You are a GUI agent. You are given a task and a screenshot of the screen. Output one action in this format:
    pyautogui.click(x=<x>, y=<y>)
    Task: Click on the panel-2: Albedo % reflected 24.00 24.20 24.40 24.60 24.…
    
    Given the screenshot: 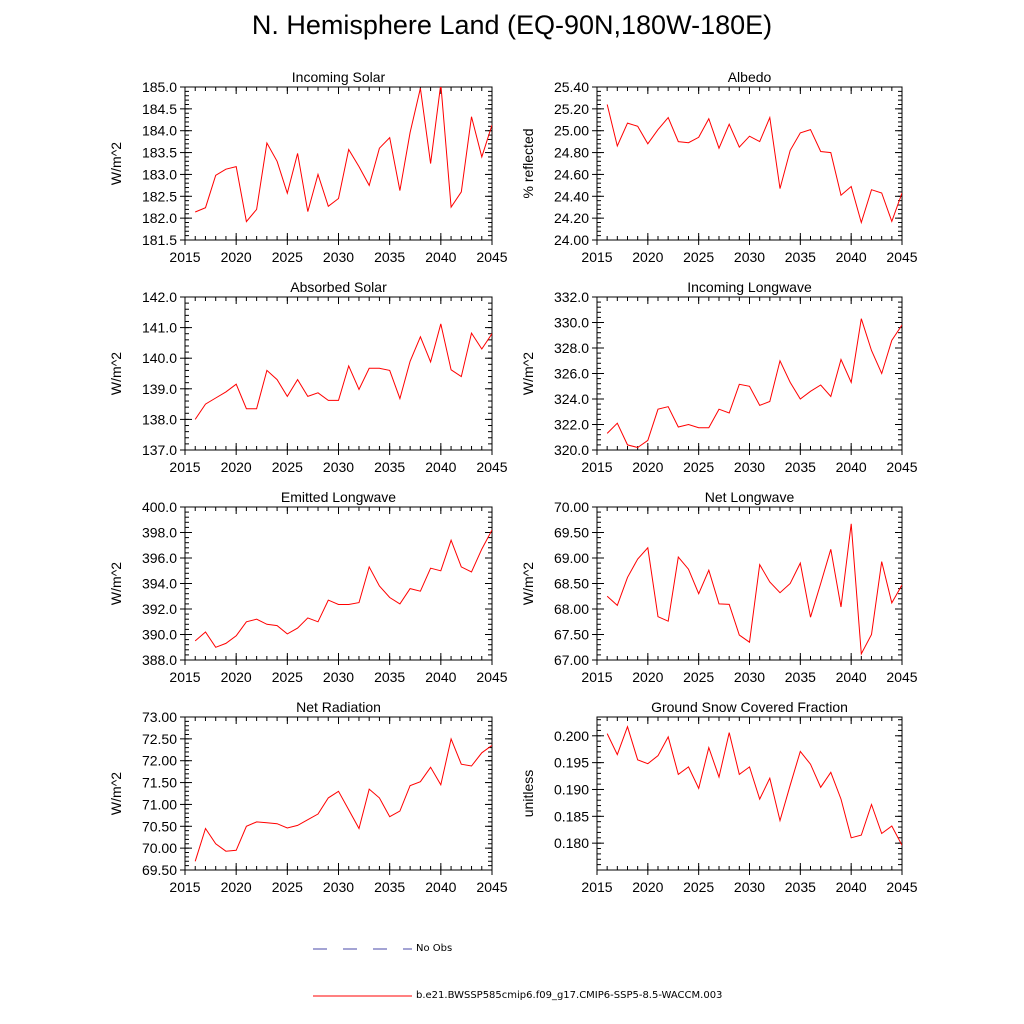 What is the action you would take?
    pyautogui.click(x=719, y=167)
    